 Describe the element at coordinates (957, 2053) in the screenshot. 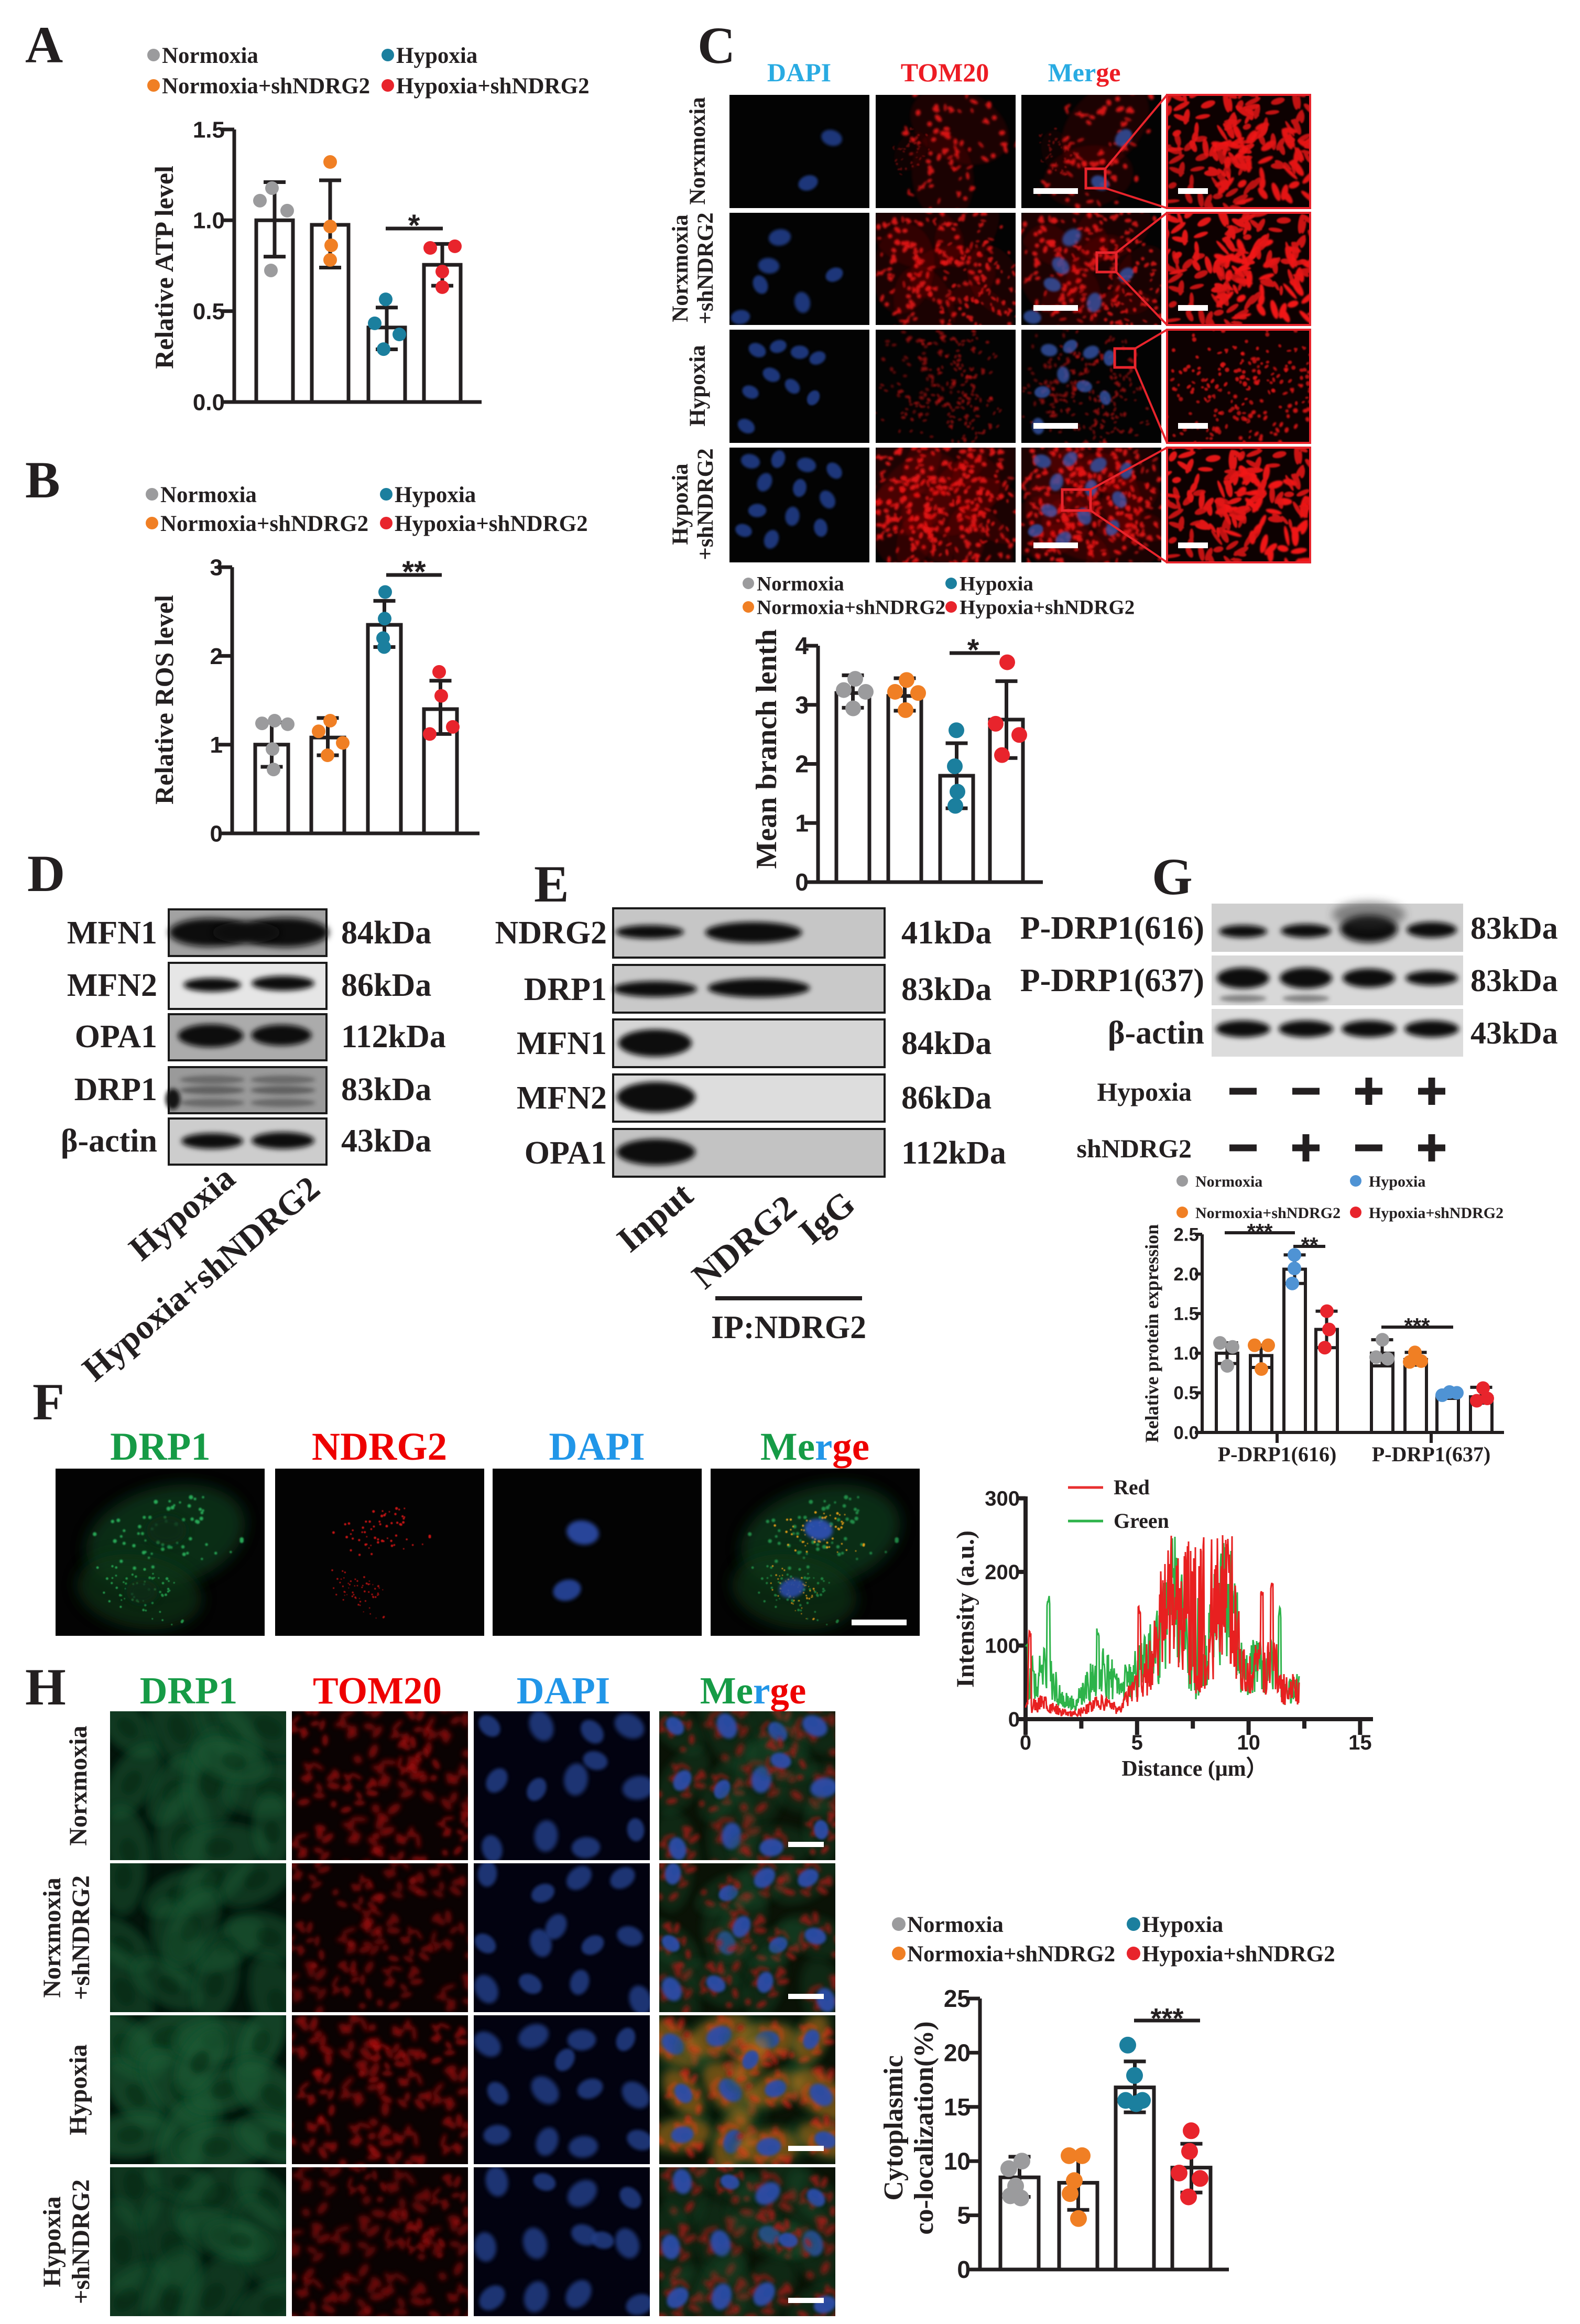

I see `svg-text: 20` at that location.